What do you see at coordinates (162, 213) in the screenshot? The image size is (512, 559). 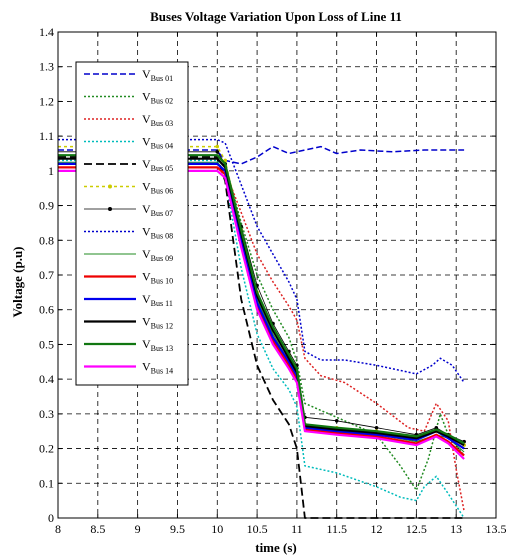 I see `legend-label-subscript: Bus 07` at bounding box center [162, 213].